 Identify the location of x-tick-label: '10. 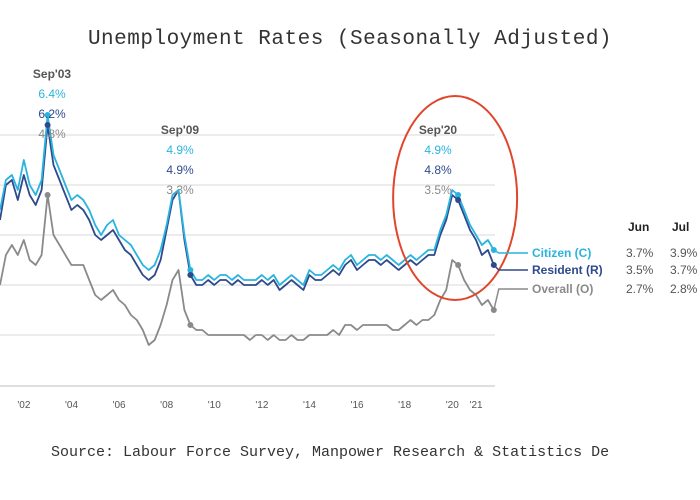
(214, 405).